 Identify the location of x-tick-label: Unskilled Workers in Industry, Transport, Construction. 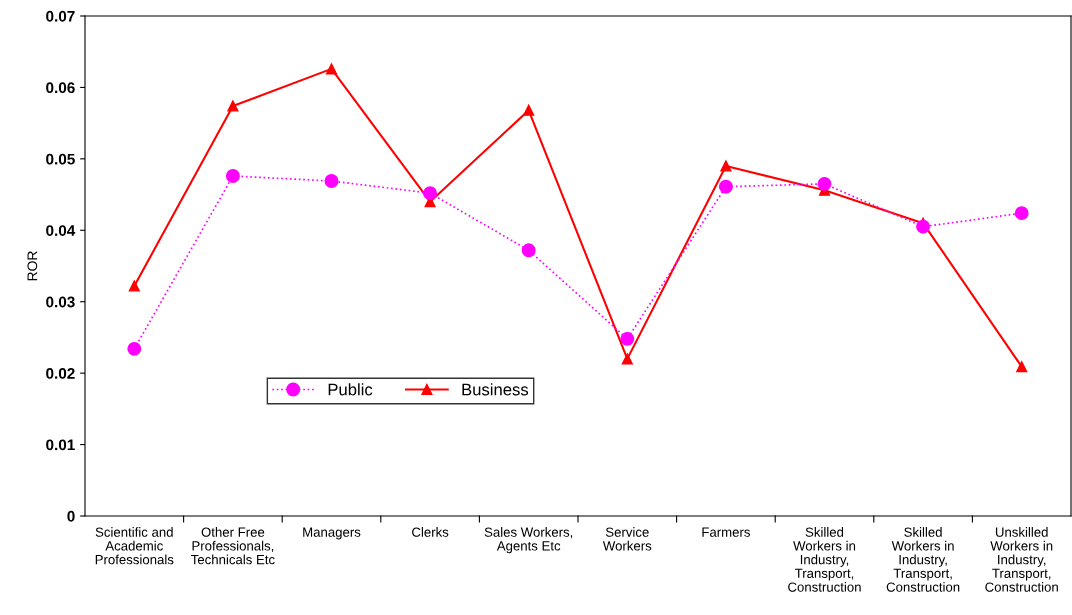
(1021, 559).